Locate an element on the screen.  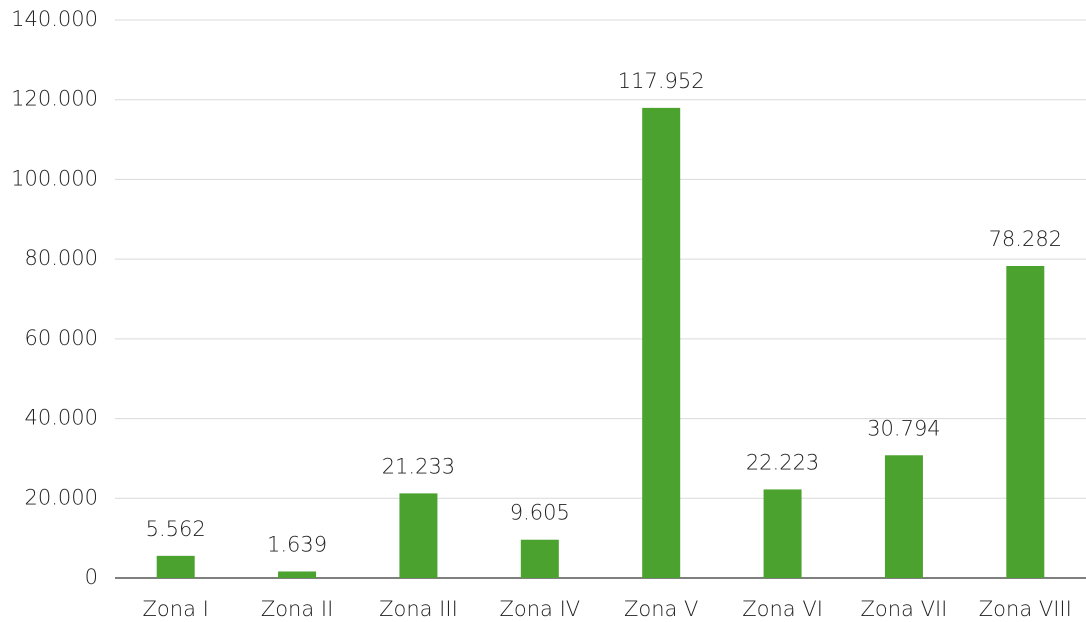
y-tick-label: 60 000 is located at coordinates (61, 338).